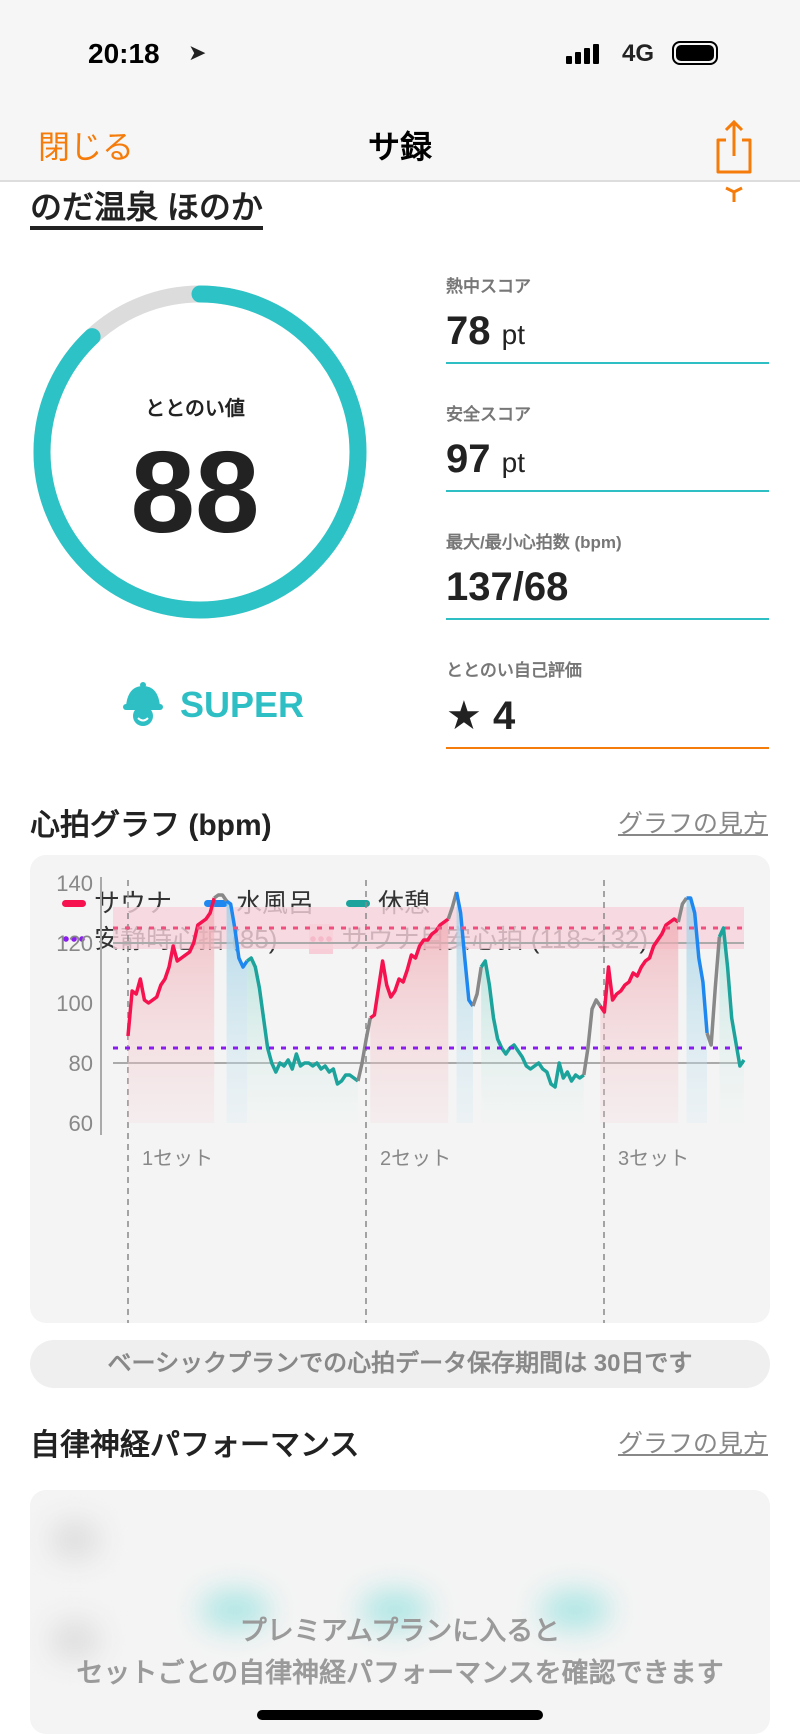  What do you see at coordinates (415, 1159) in the screenshot?
I see `set-label: 2セット` at bounding box center [415, 1159].